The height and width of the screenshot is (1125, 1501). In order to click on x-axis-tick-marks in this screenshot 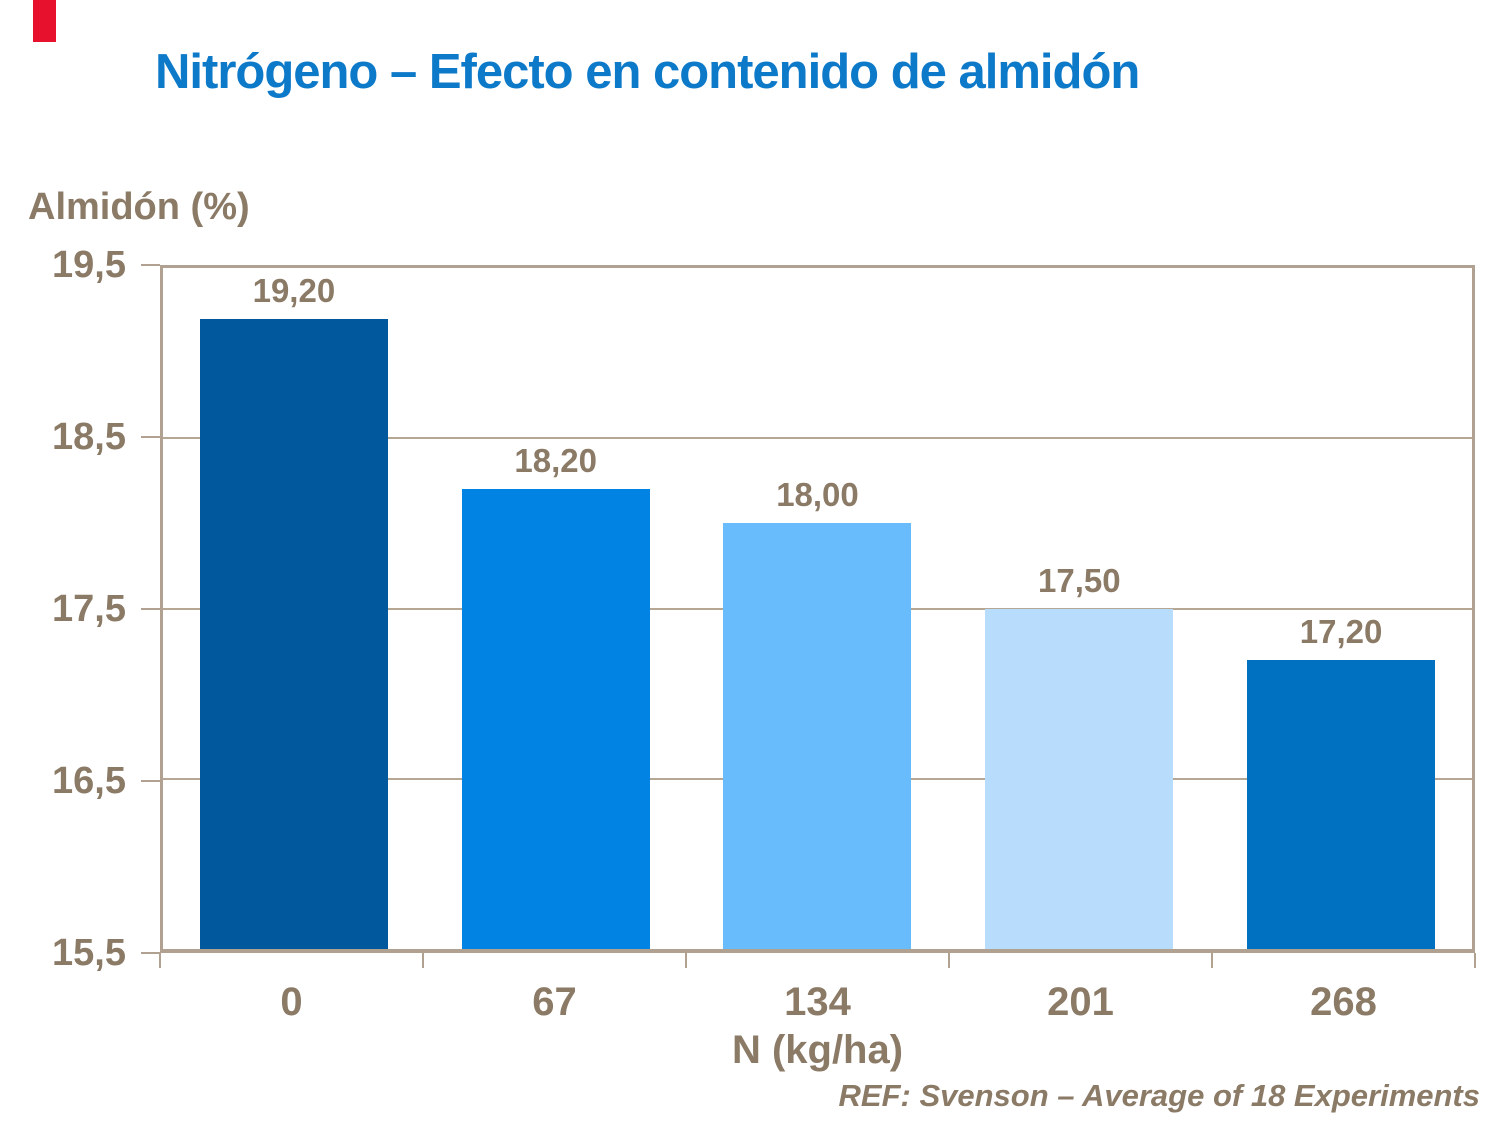, I will do `click(817, 960)`.